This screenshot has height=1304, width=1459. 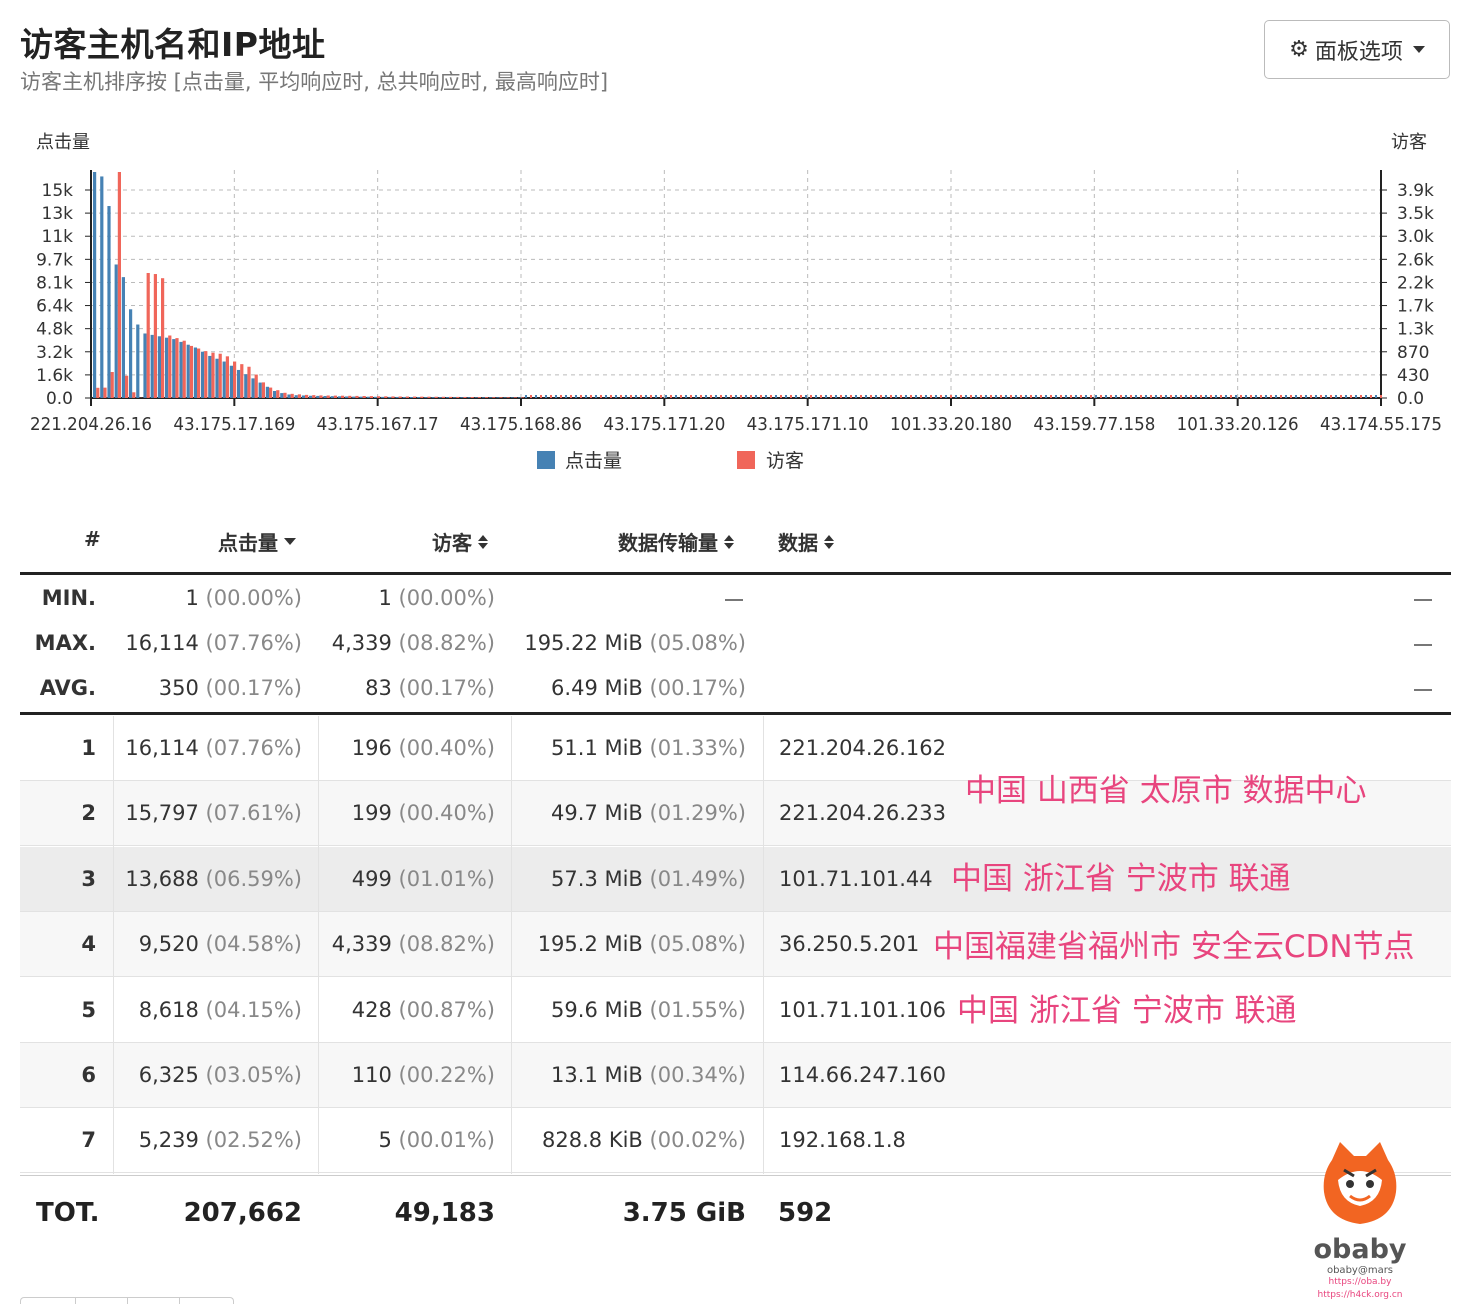 I want to click on row-host: 221.204.26.233, so click(x=862, y=813).